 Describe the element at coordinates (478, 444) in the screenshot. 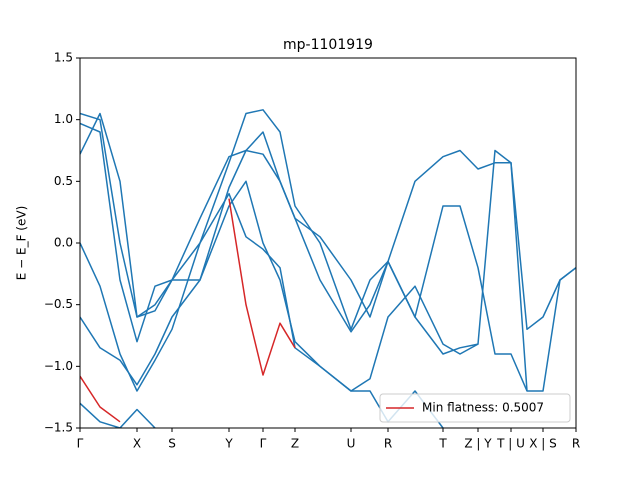

I see `x-tick-label: Z | Y` at that location.